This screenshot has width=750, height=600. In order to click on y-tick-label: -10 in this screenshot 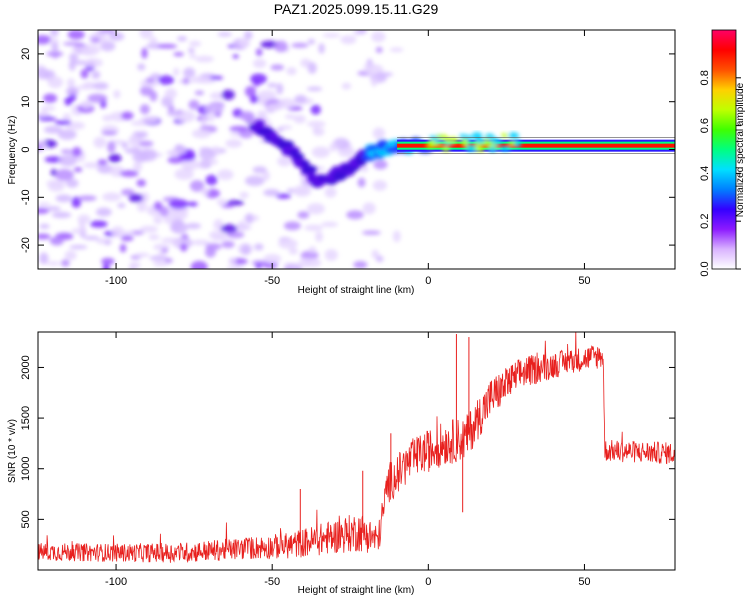, I will do `click(26, 197)`.